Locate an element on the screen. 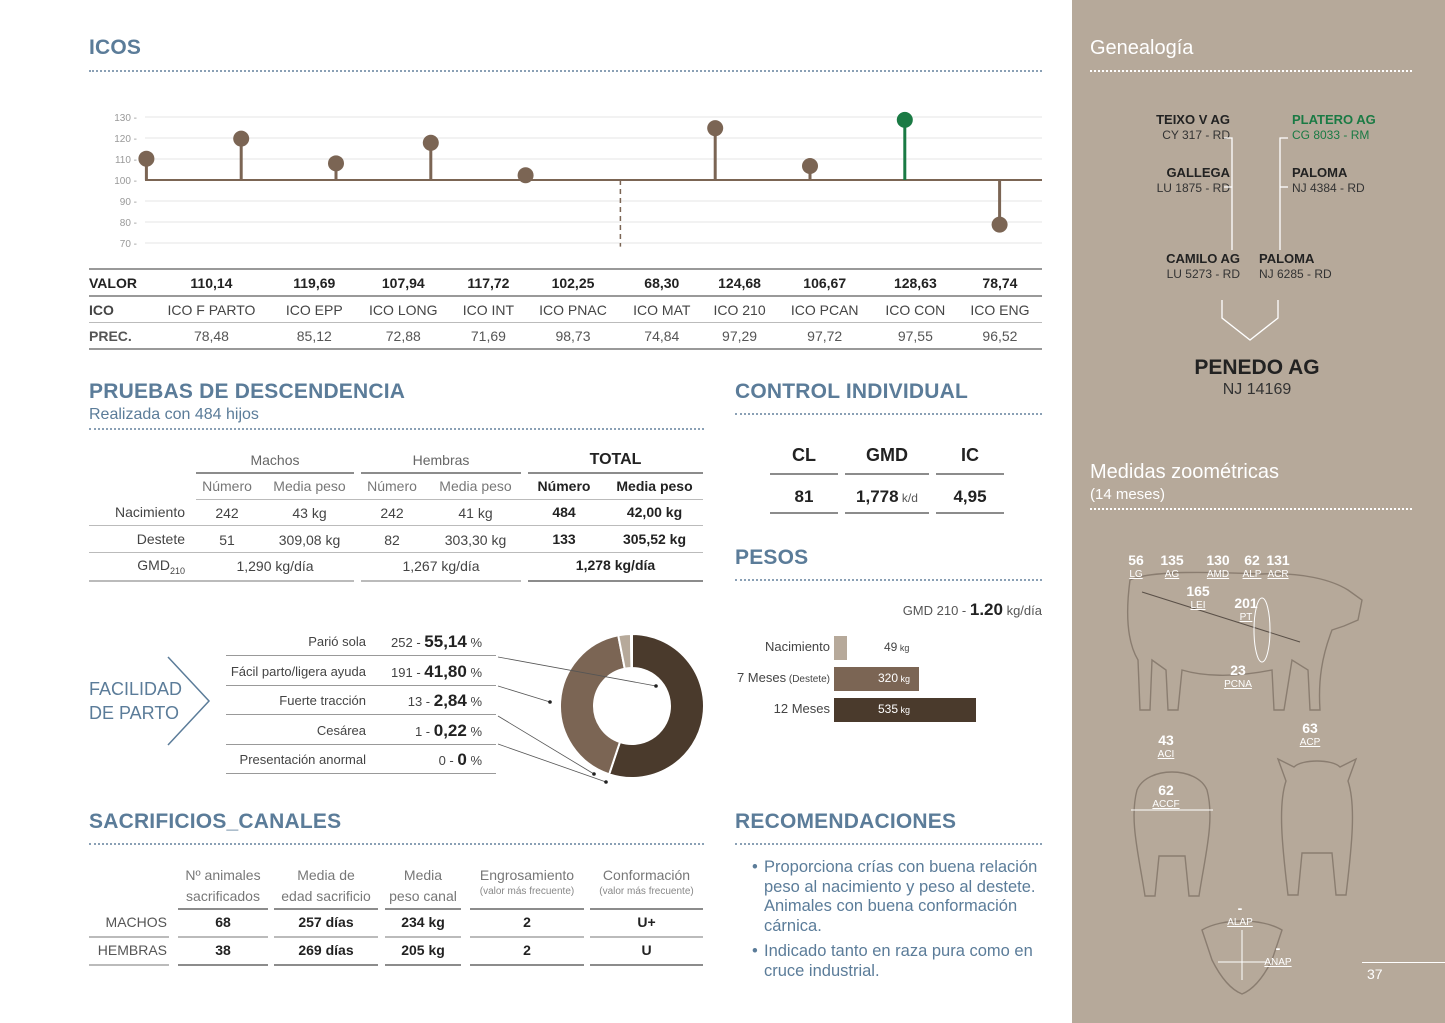 The height and width of the screenshot is (1023, 1445). ico-valor-cell: 78,74 is located at coordinates (999, 282).